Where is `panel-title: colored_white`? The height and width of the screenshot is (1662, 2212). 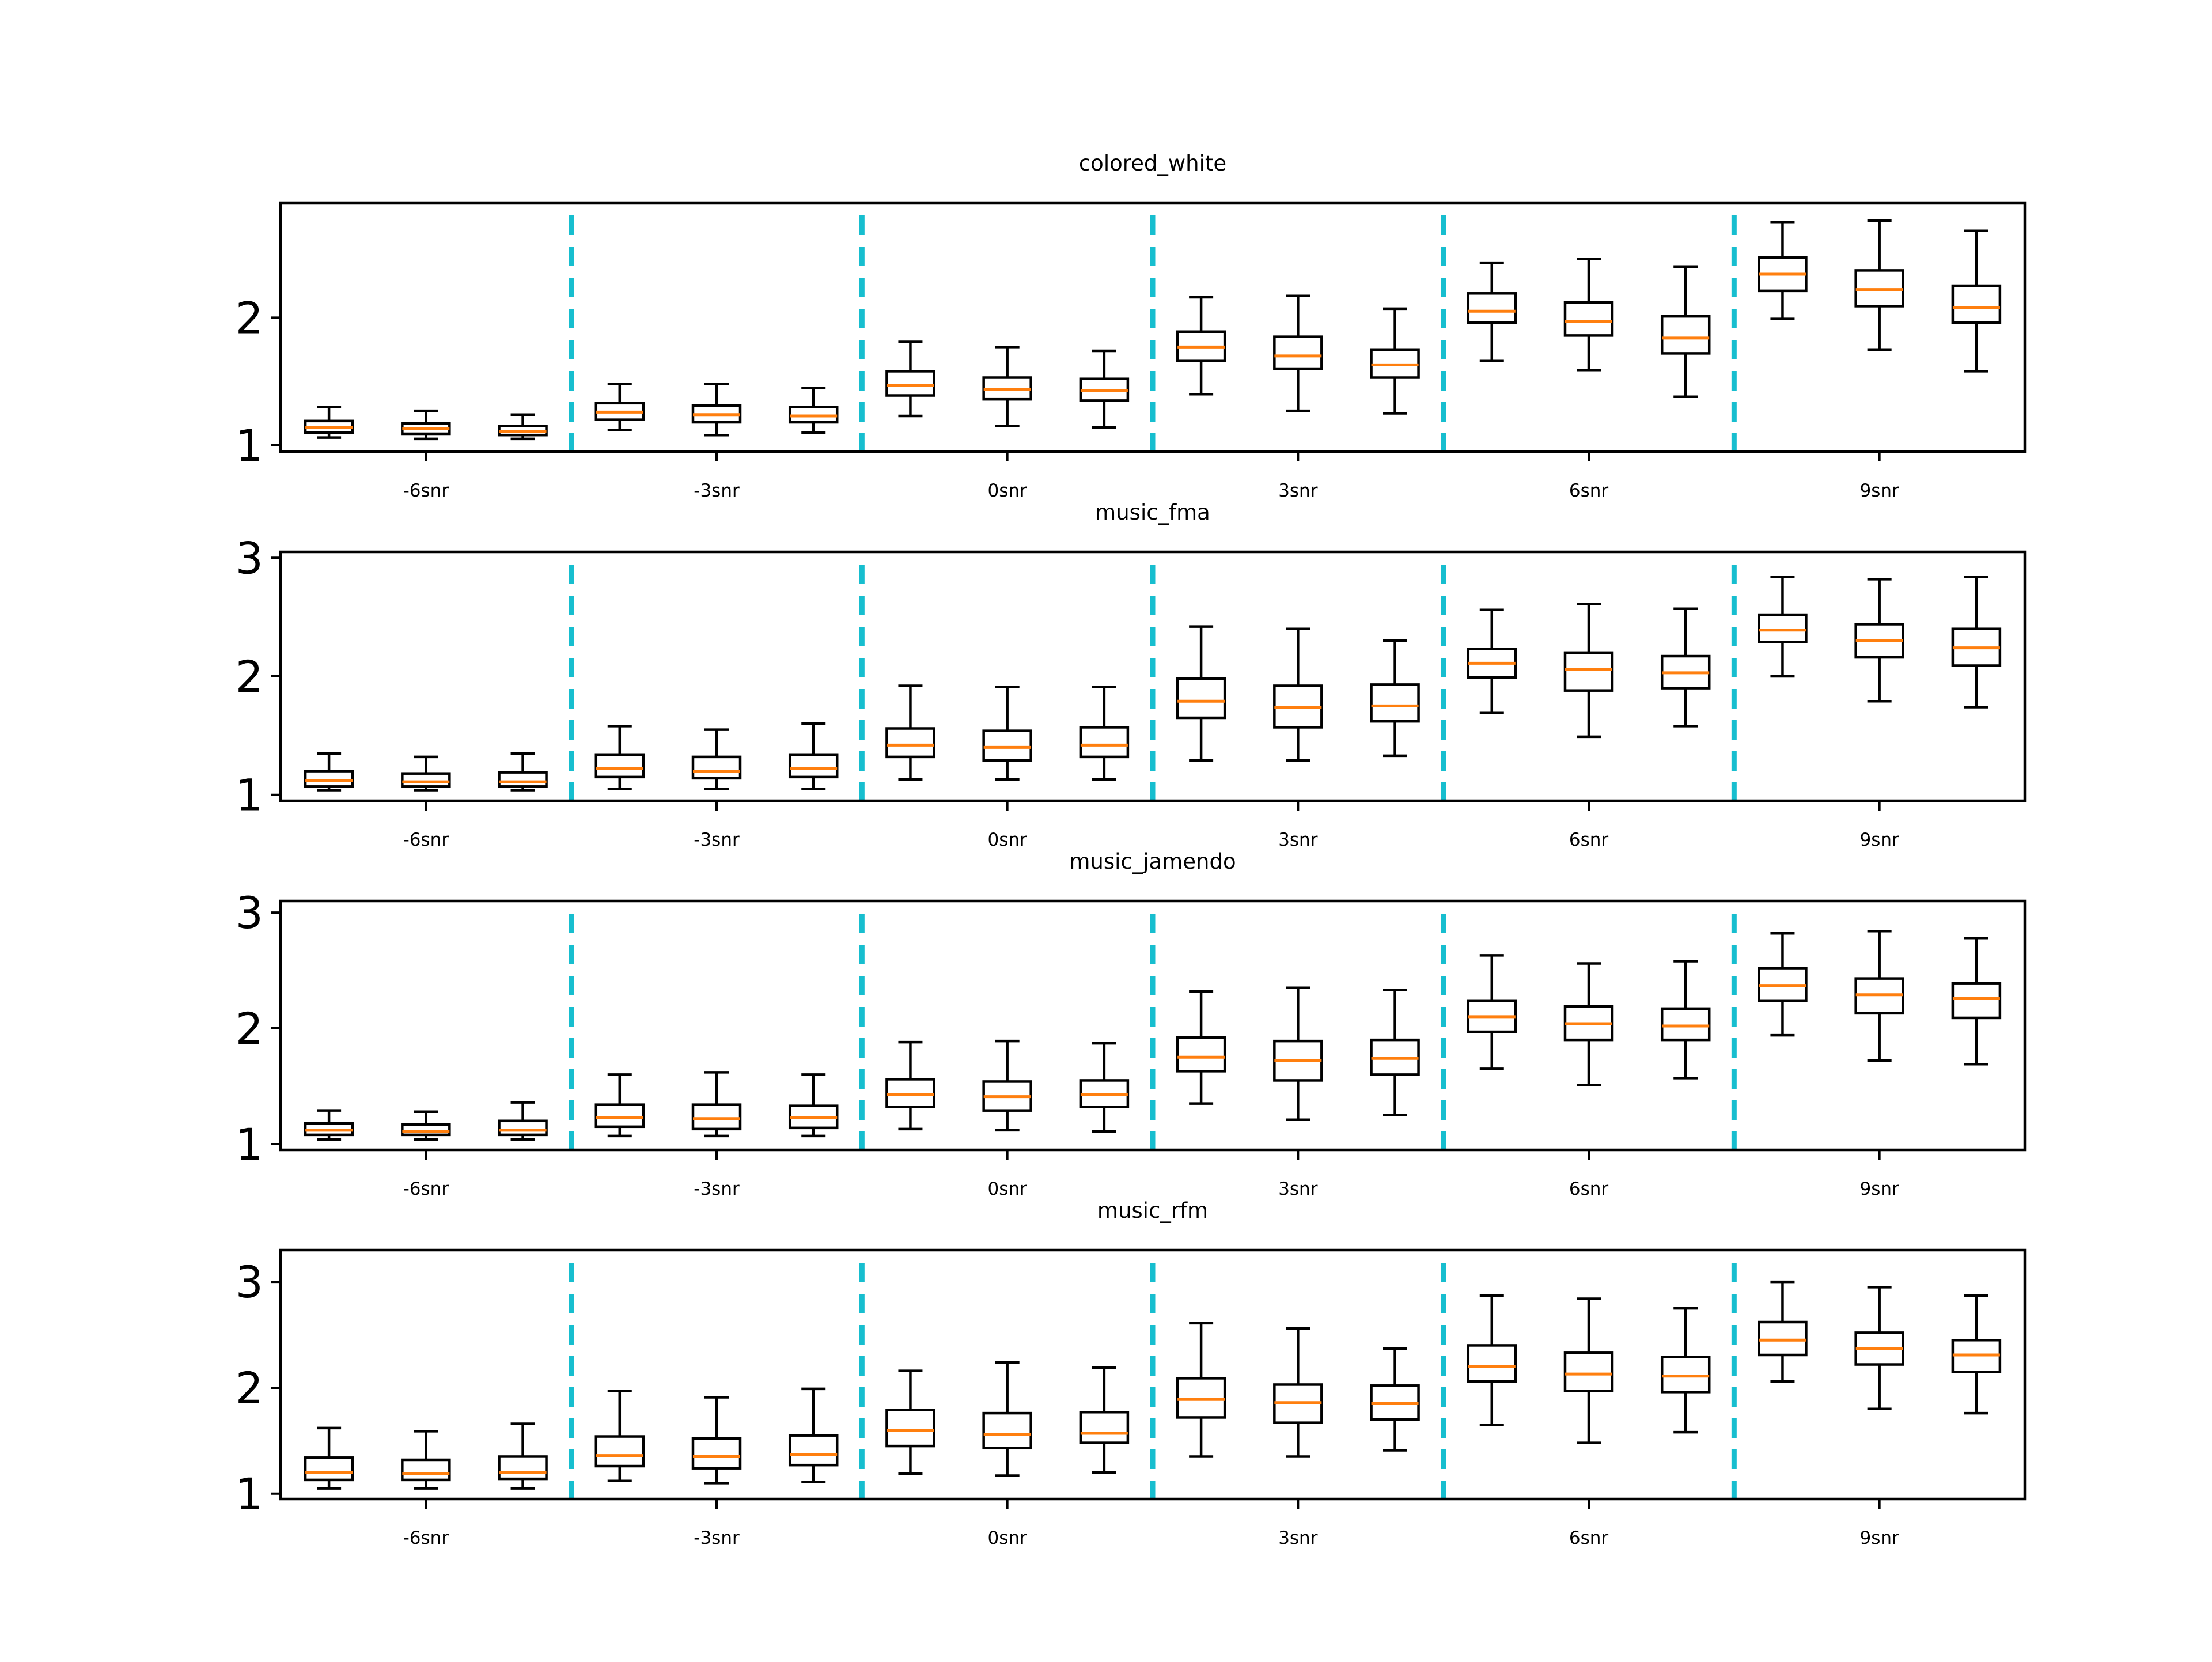
panel-title: colored_white is located at coordinates (1152, 163).